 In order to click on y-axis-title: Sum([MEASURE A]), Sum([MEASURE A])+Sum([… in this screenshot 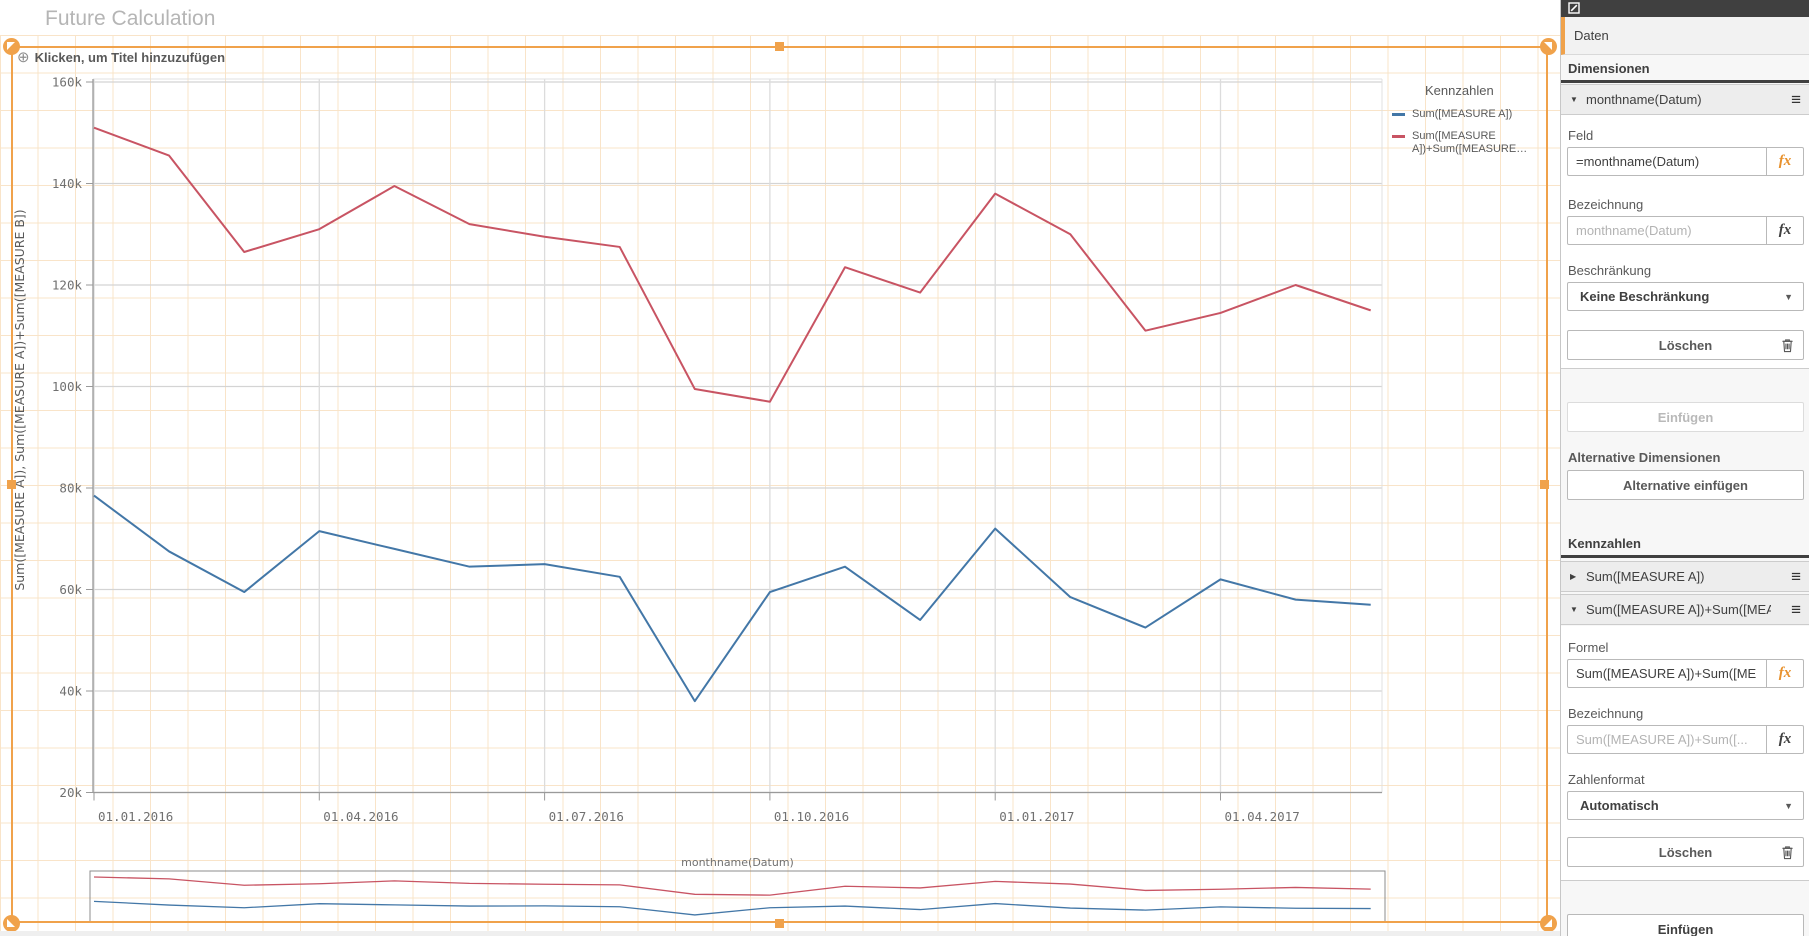, I will do `click(19, 399)`.